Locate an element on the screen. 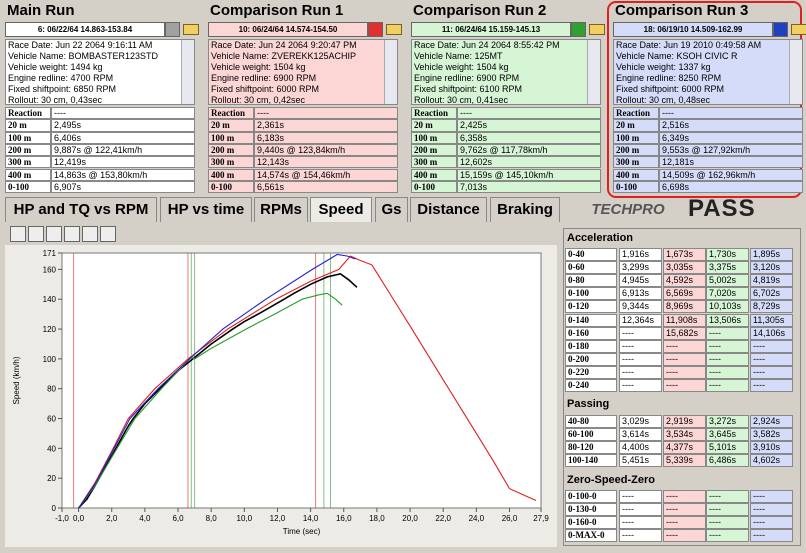 The image size is (806, 553). info-line: Rollout: 30 cm, 0,41sec is located at coordinates (461, 100).